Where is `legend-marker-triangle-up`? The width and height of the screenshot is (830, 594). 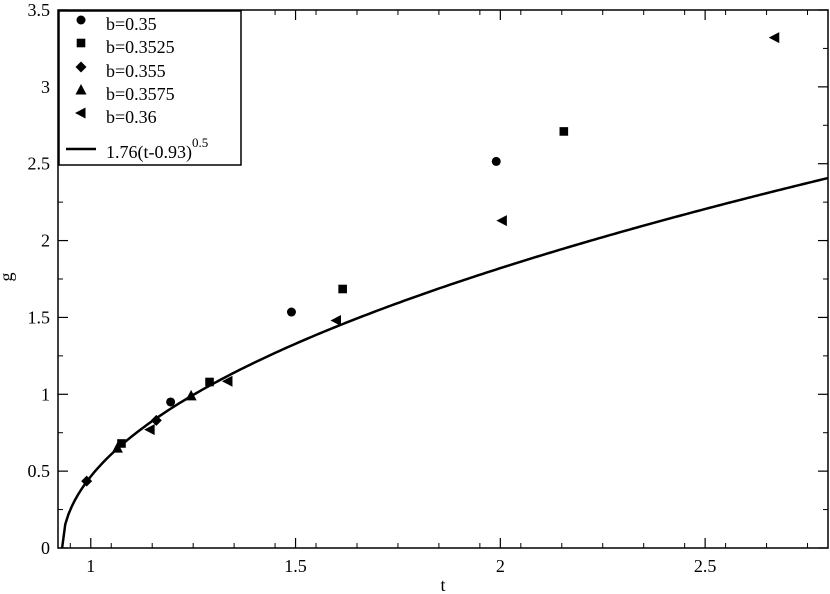
legend-marker-triangle-up is located at coordinates (81, 89).